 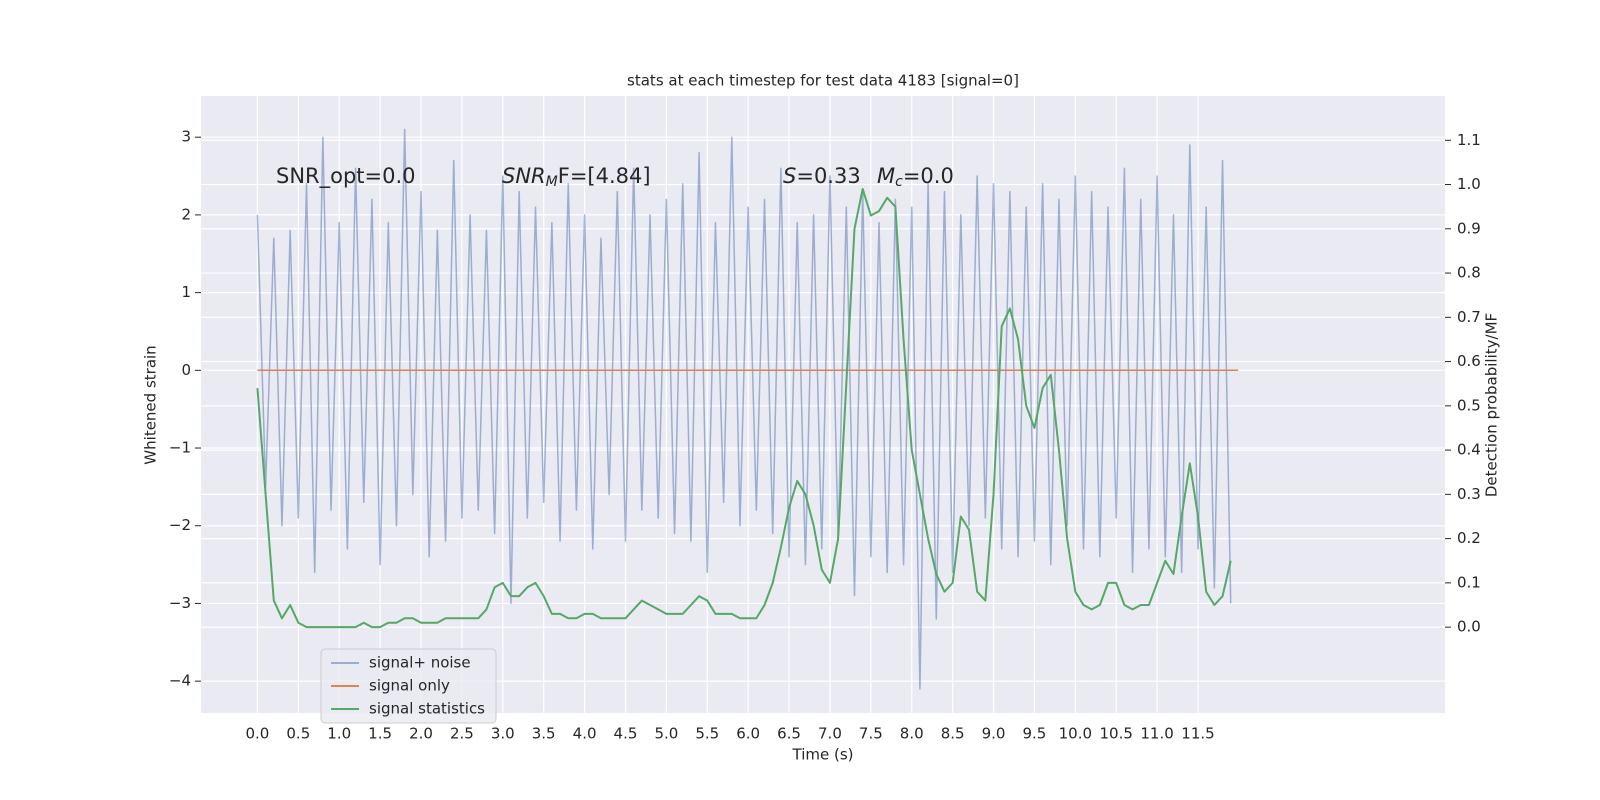 What do you see at coordinates (1075, 734) in the screenshot?
I see `x-tick-label: 10.0` at bounding box center [1075, 734].